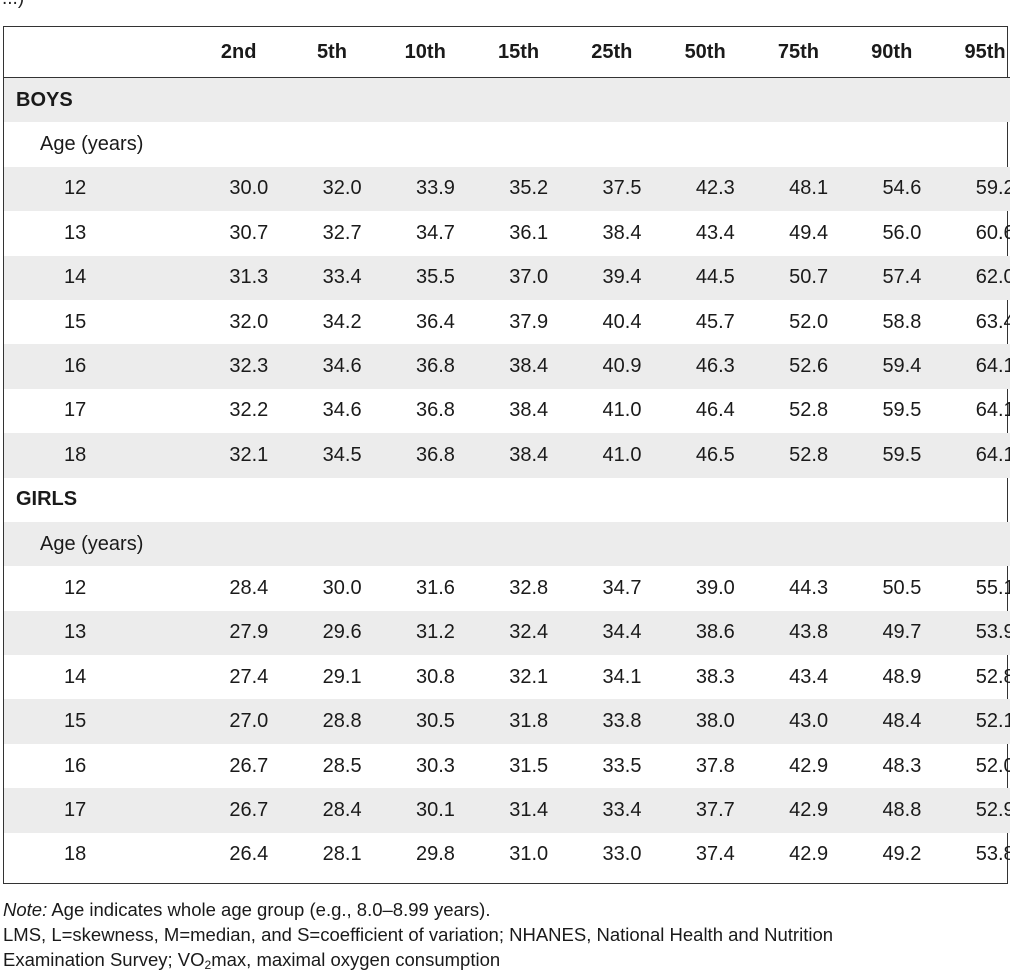 The width and height of the screenshot is (1010, 978). Describe the element at coordinates (249, 232) in the screenshot. I see `value-cell: 30.7` at that location.